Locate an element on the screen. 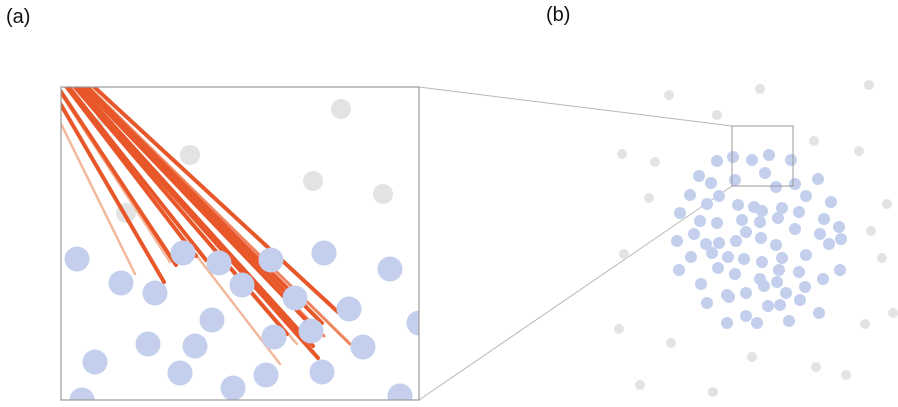  overview-cluster-particles is located at coordinates (759, 239).